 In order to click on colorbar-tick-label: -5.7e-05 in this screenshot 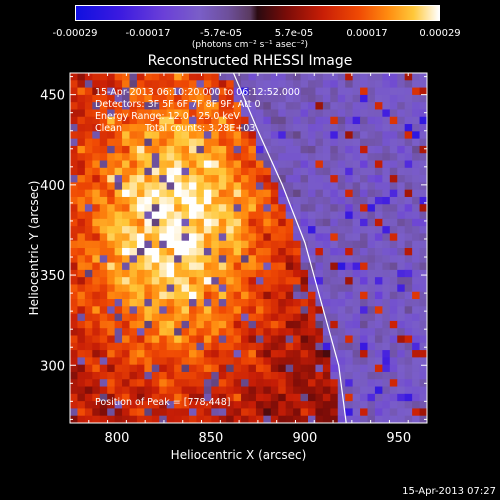, I will do `click(221, 33)`.